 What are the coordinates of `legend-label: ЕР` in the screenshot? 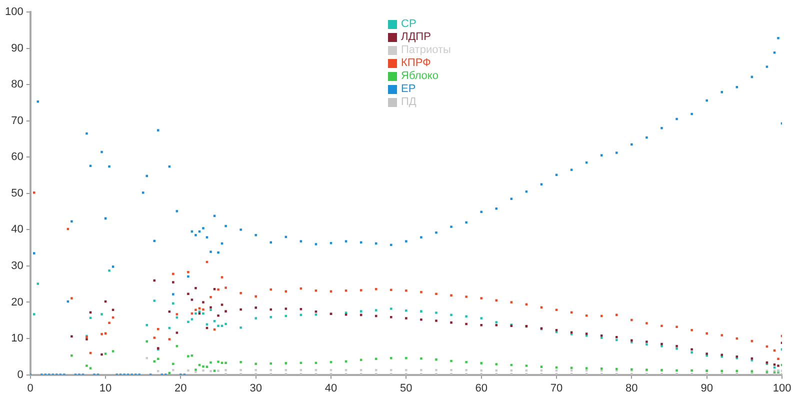 It's located at (408, 89).